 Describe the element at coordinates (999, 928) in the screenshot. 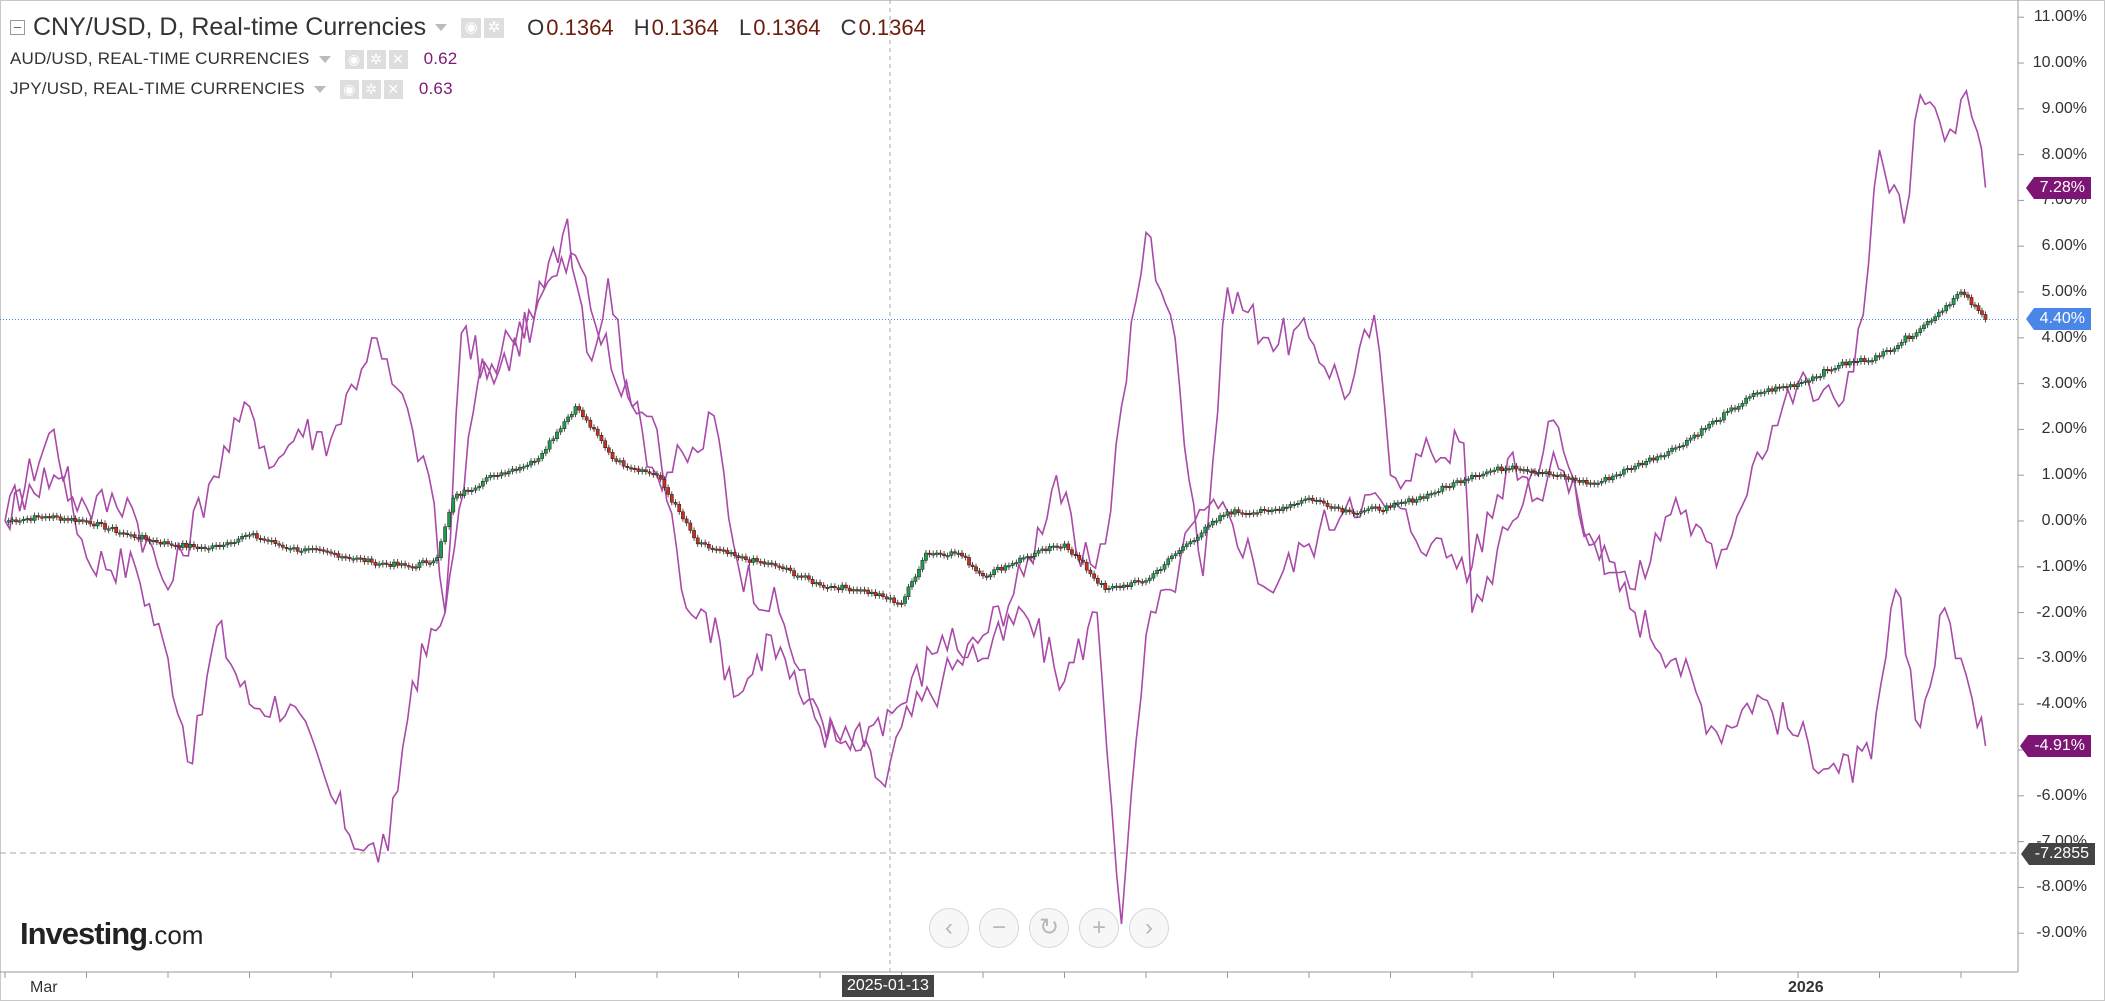

I see `zoom-out-button: −` at that location.